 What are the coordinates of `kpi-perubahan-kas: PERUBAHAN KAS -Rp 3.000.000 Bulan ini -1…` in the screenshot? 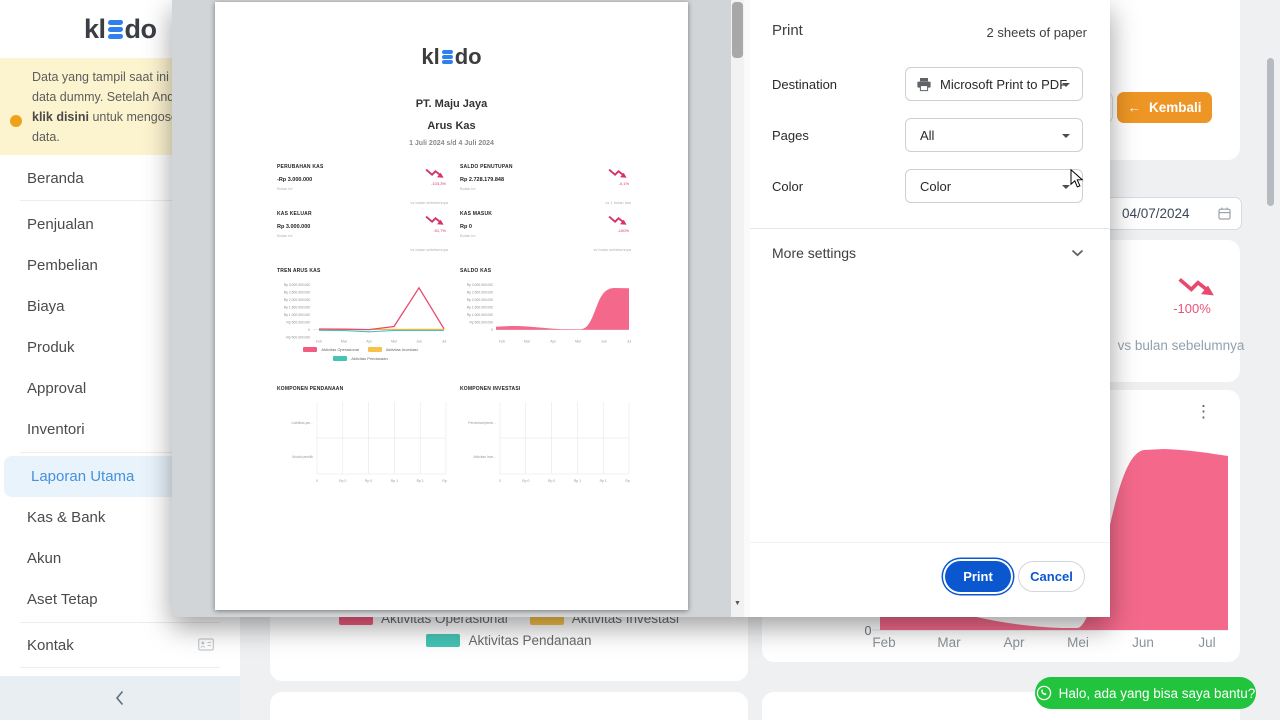 It's located at (362, 184).